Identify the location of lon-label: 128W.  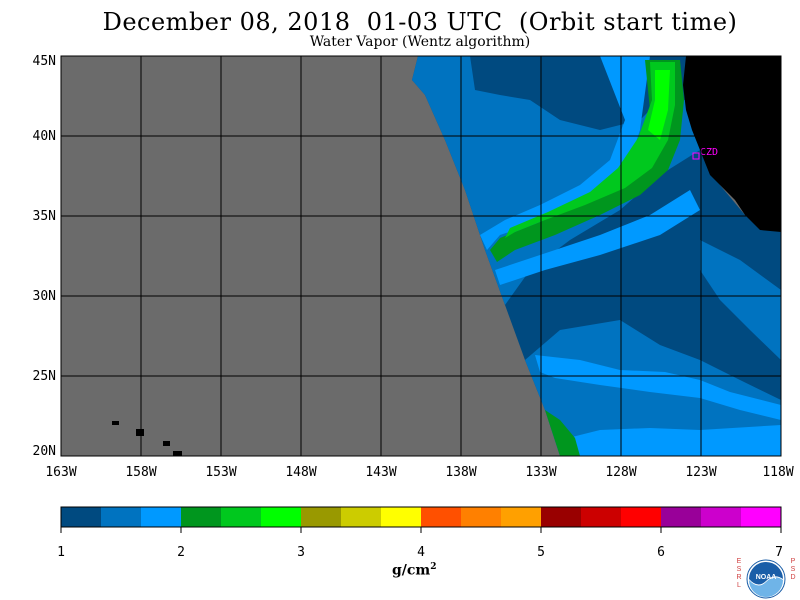
(620, 472).